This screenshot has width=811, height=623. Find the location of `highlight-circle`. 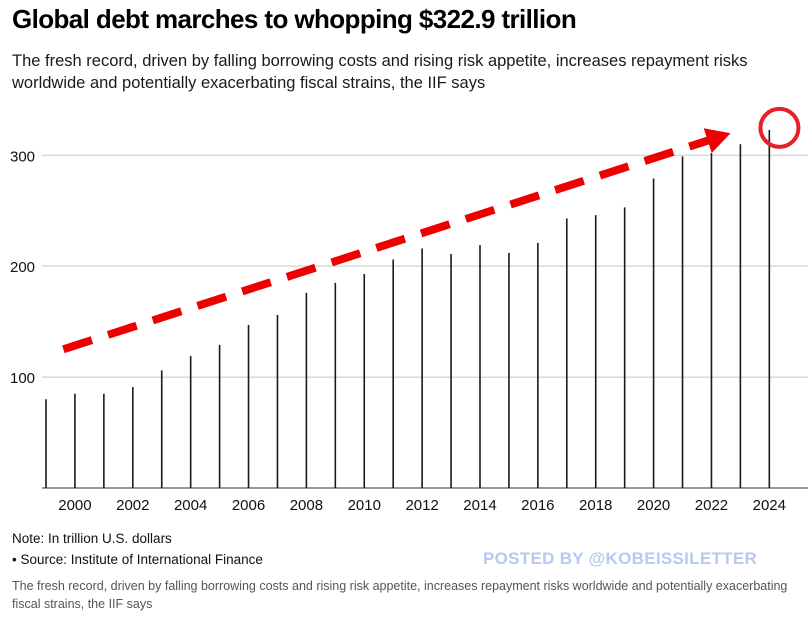

highlight-circle is located at coordinates (779, 127).